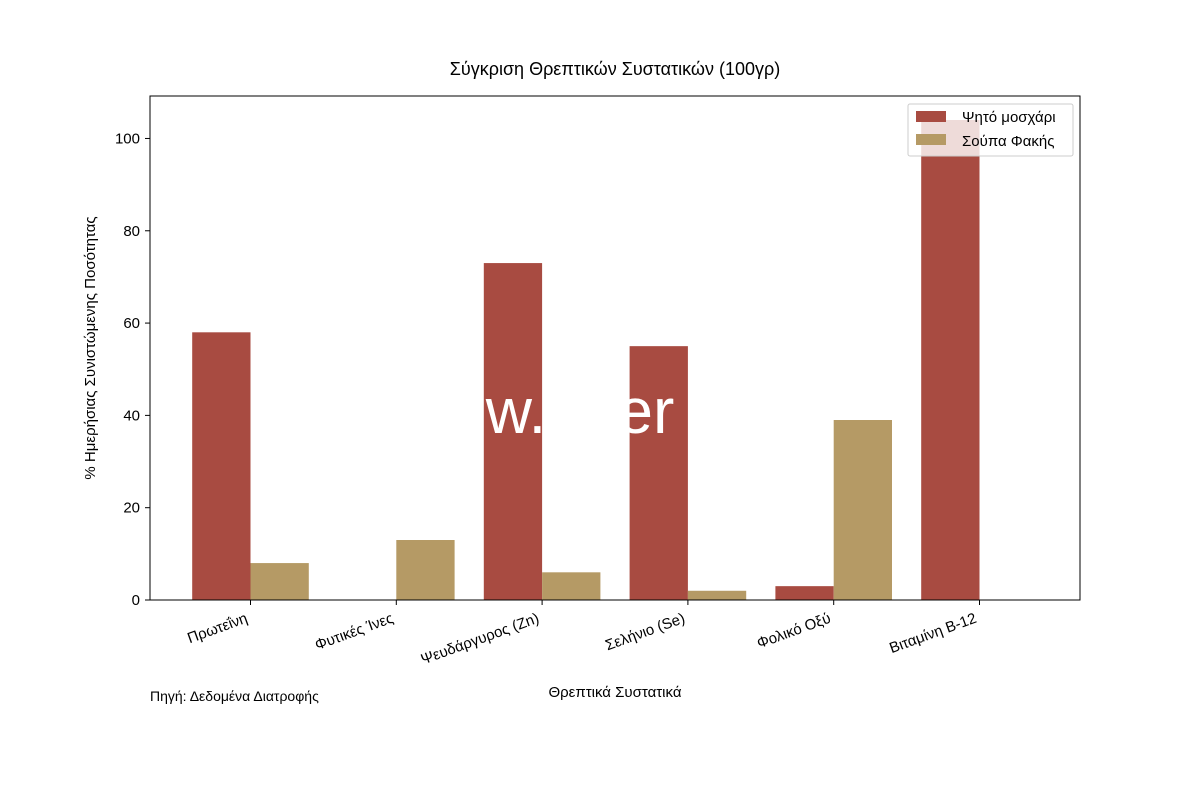  Describe the element at coordinates (1008, 141) in the screenshot. I see `legend-label-lentil: Σούπα Φακής` at that location.